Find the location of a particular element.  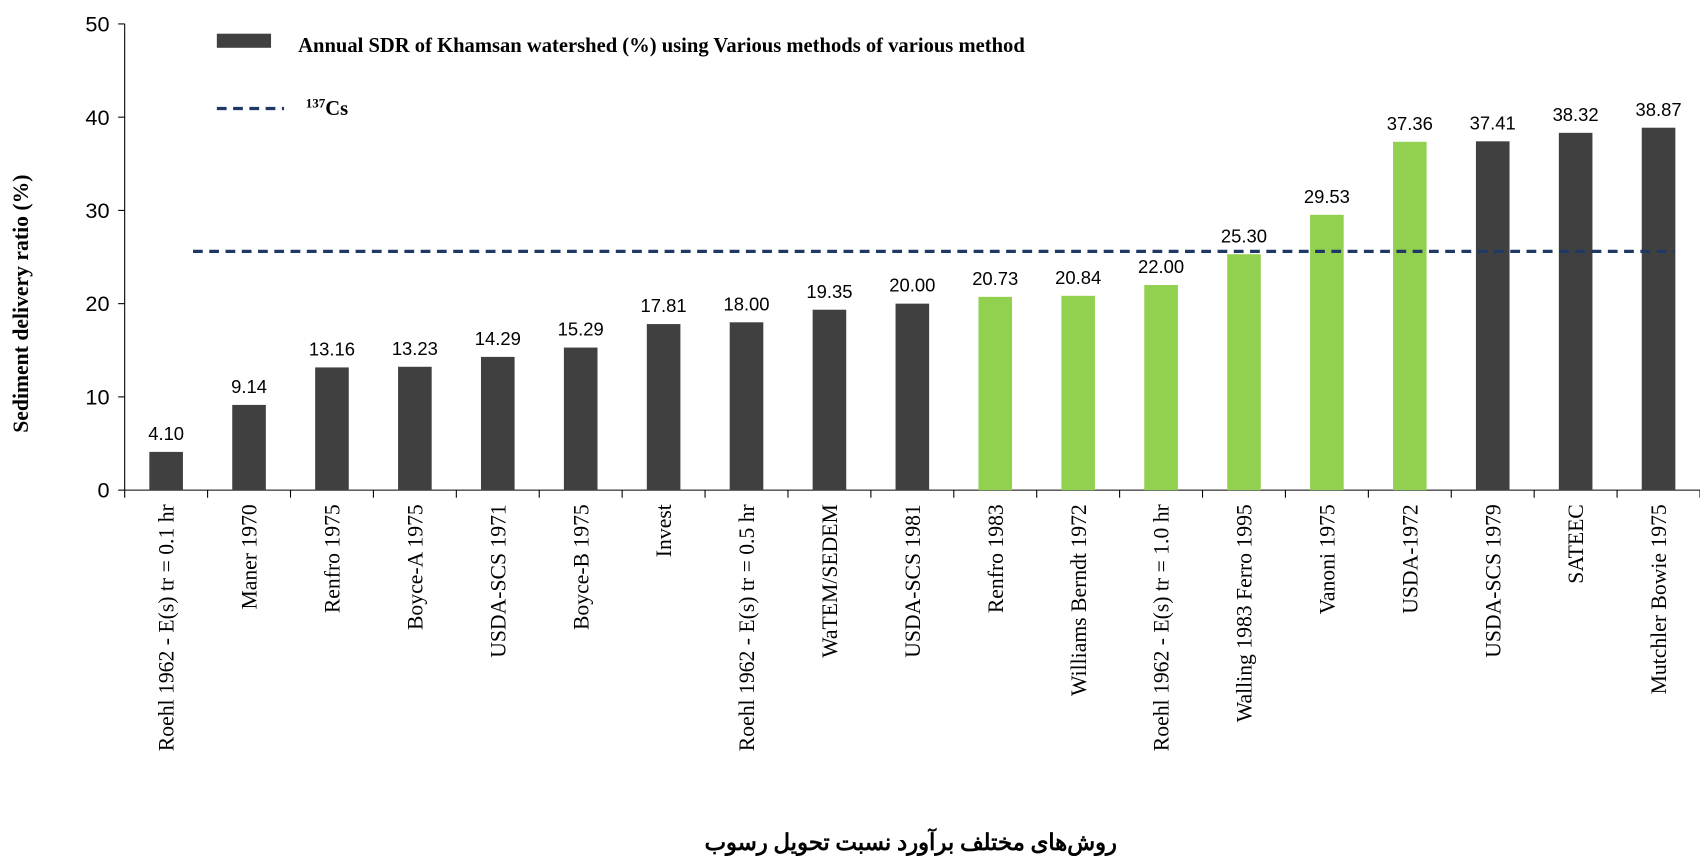

x-tick-label: Walling 1983 Ferro 1995 is located at coordinates (1245, 613).